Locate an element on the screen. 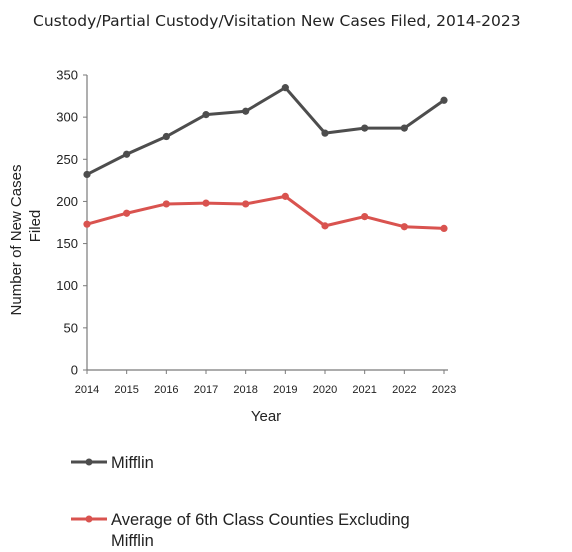 The image size is (572, 552). x-ticks: 2014 2015 2016 2017 2018 2019 2020 2021 2022 2023 is located at coordinates (265, 383).